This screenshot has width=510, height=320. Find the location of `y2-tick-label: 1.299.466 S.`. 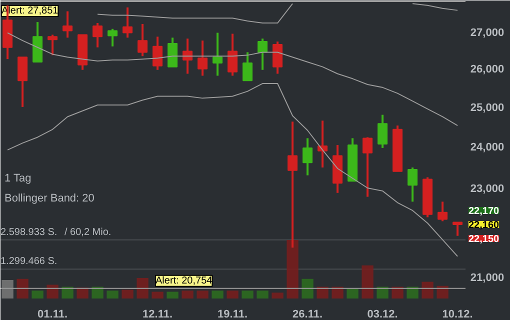

y2-tick-label: 1.299.466 S. is located at coordinates (29, 262).